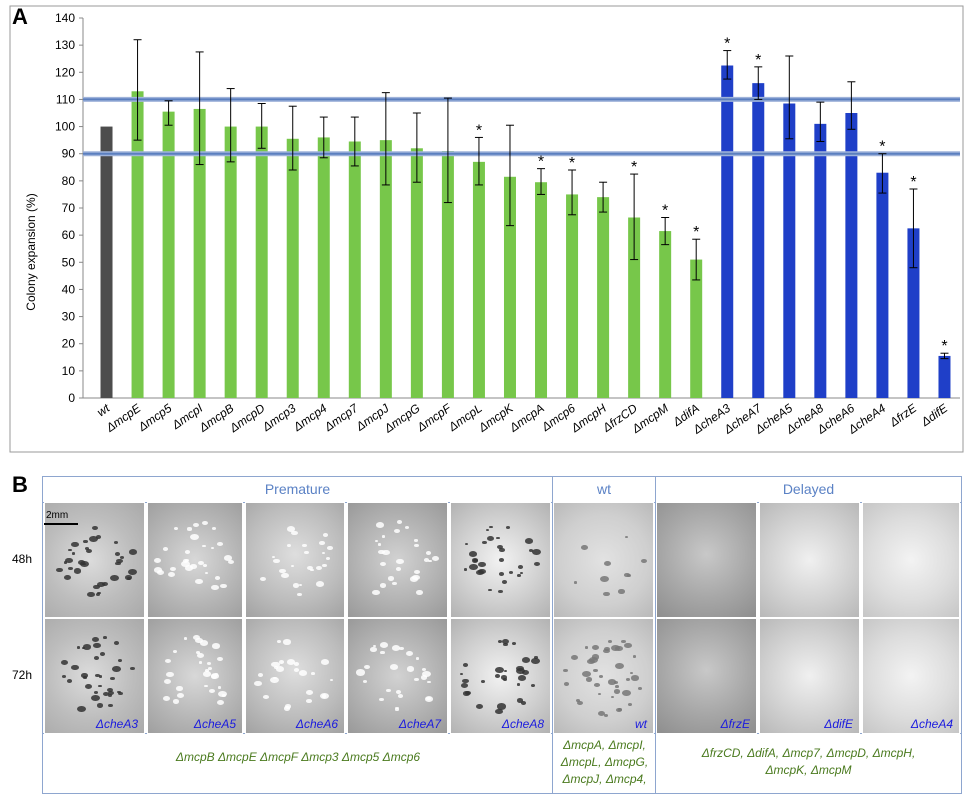  Describe the element at coordinates (316, 724) in the screenshot. I see `strain-label: ΔcheA6` at that location.